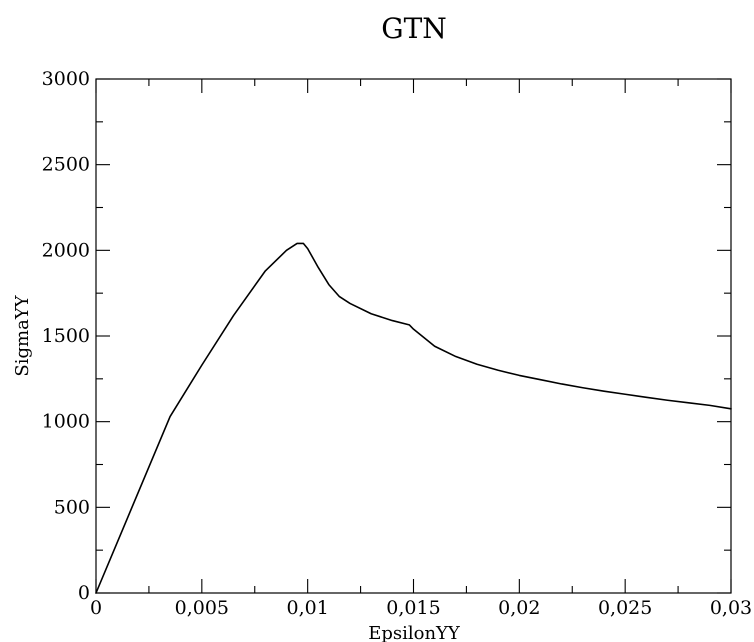  I want to click on x-tick-label: 0,02, so click(519, 608).